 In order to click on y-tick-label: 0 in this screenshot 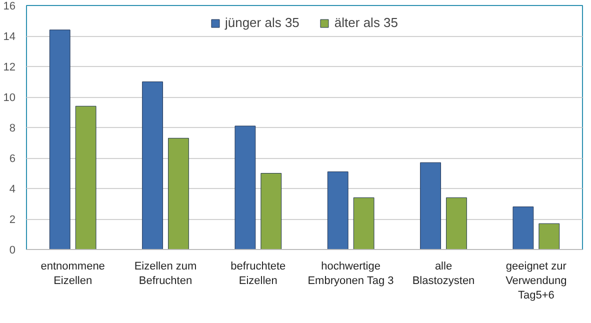, I will do `click(12, 250)`.